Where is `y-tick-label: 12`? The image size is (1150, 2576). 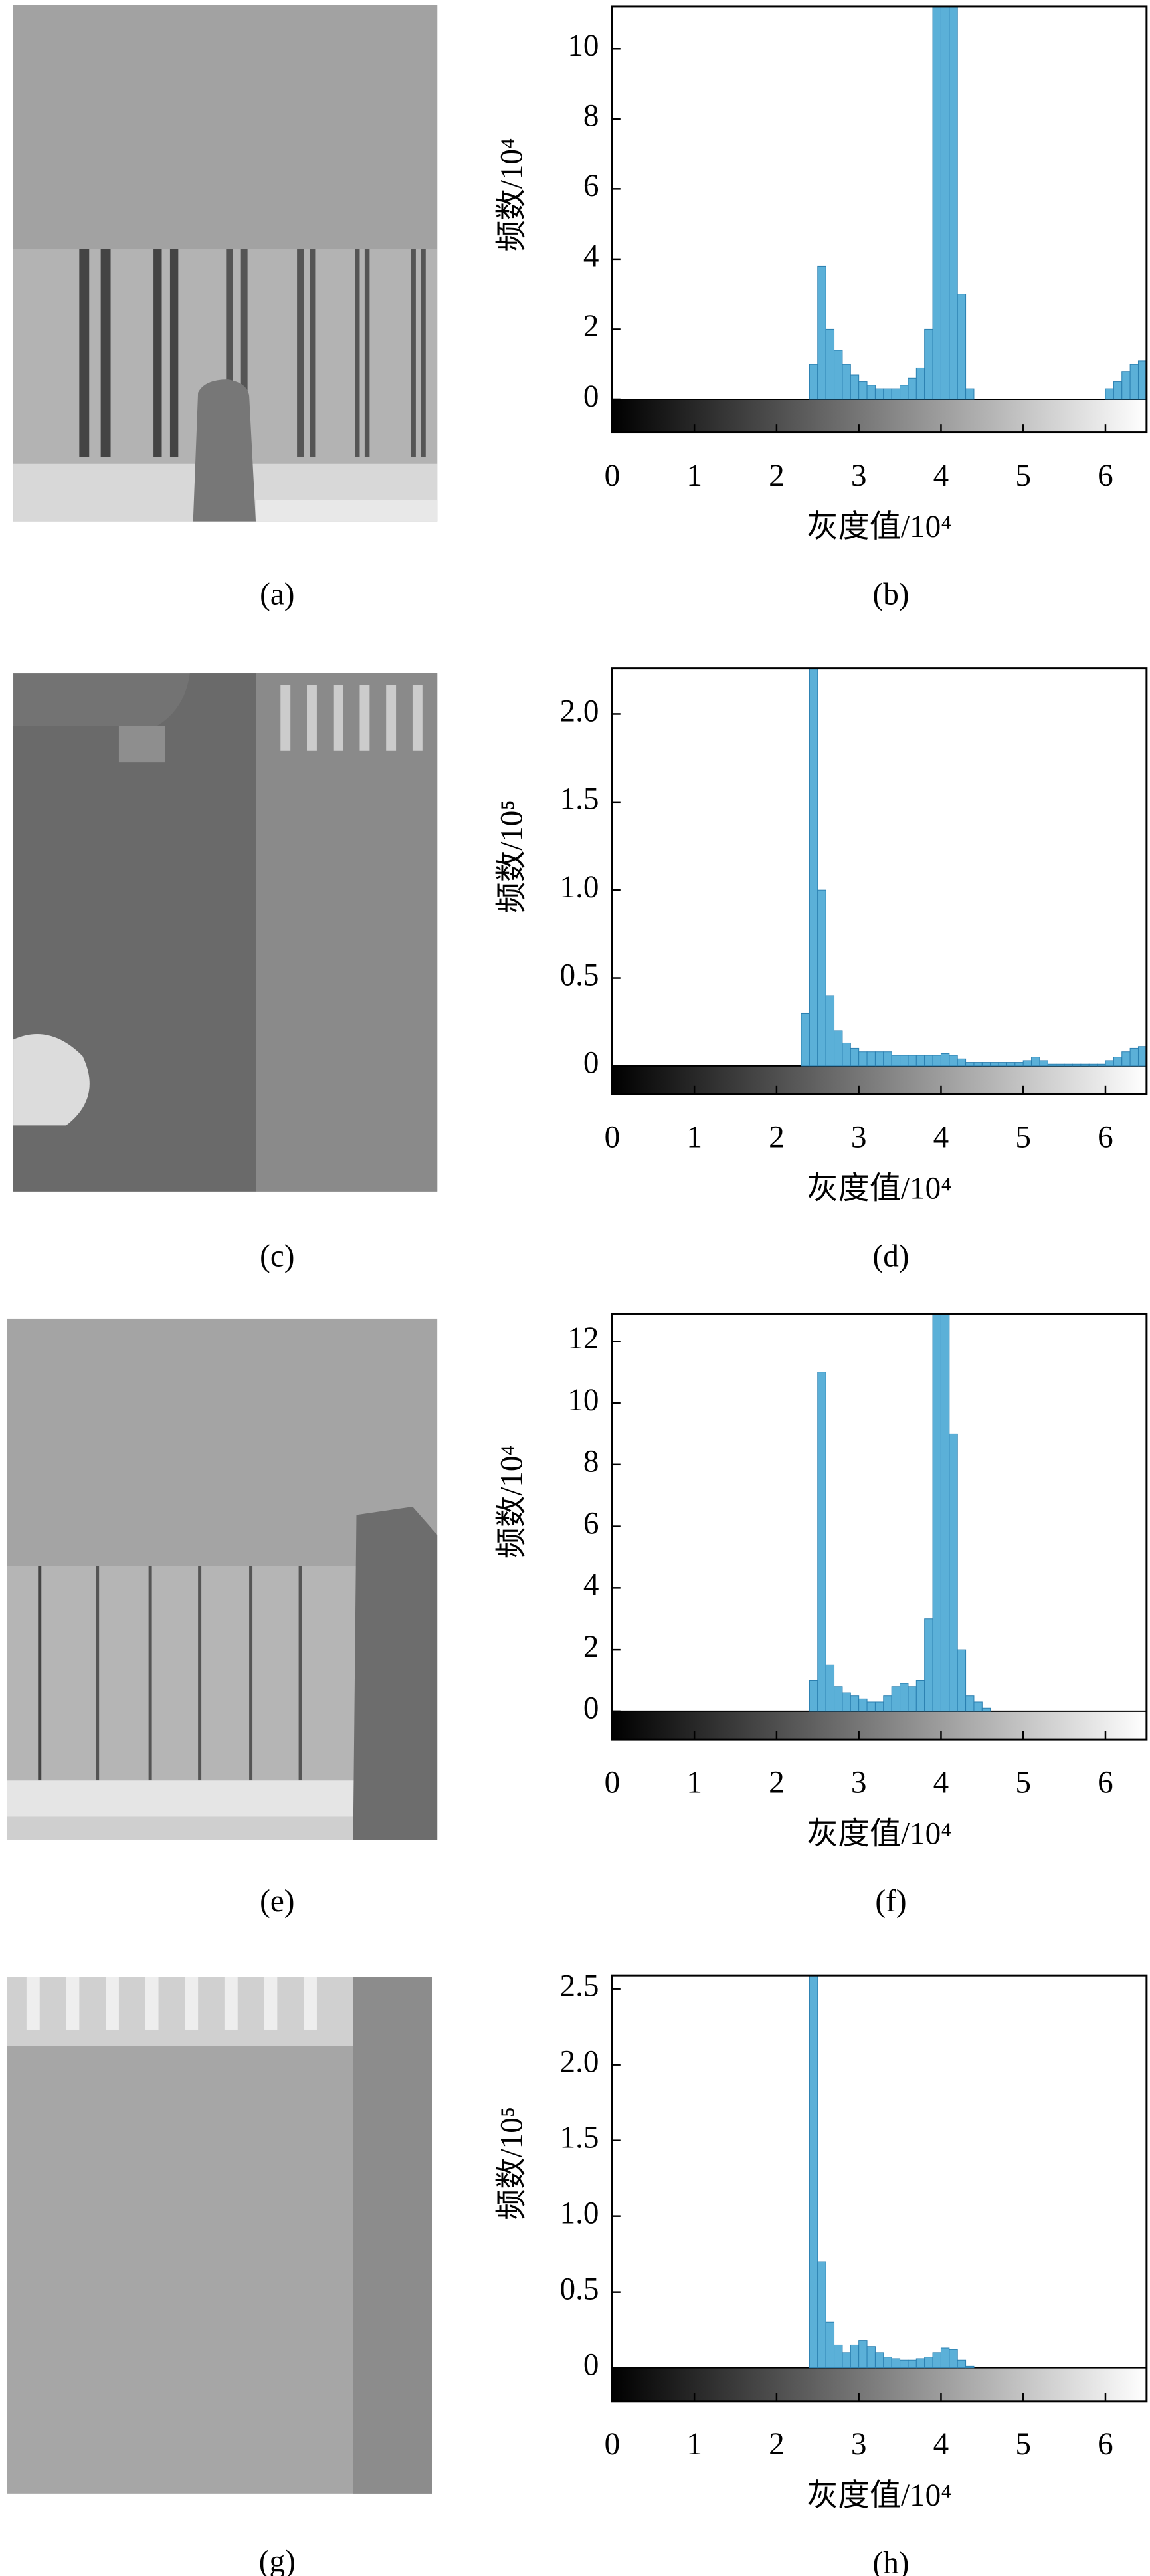 y-tick-label: 12 is located at coordinates (583, 1338).